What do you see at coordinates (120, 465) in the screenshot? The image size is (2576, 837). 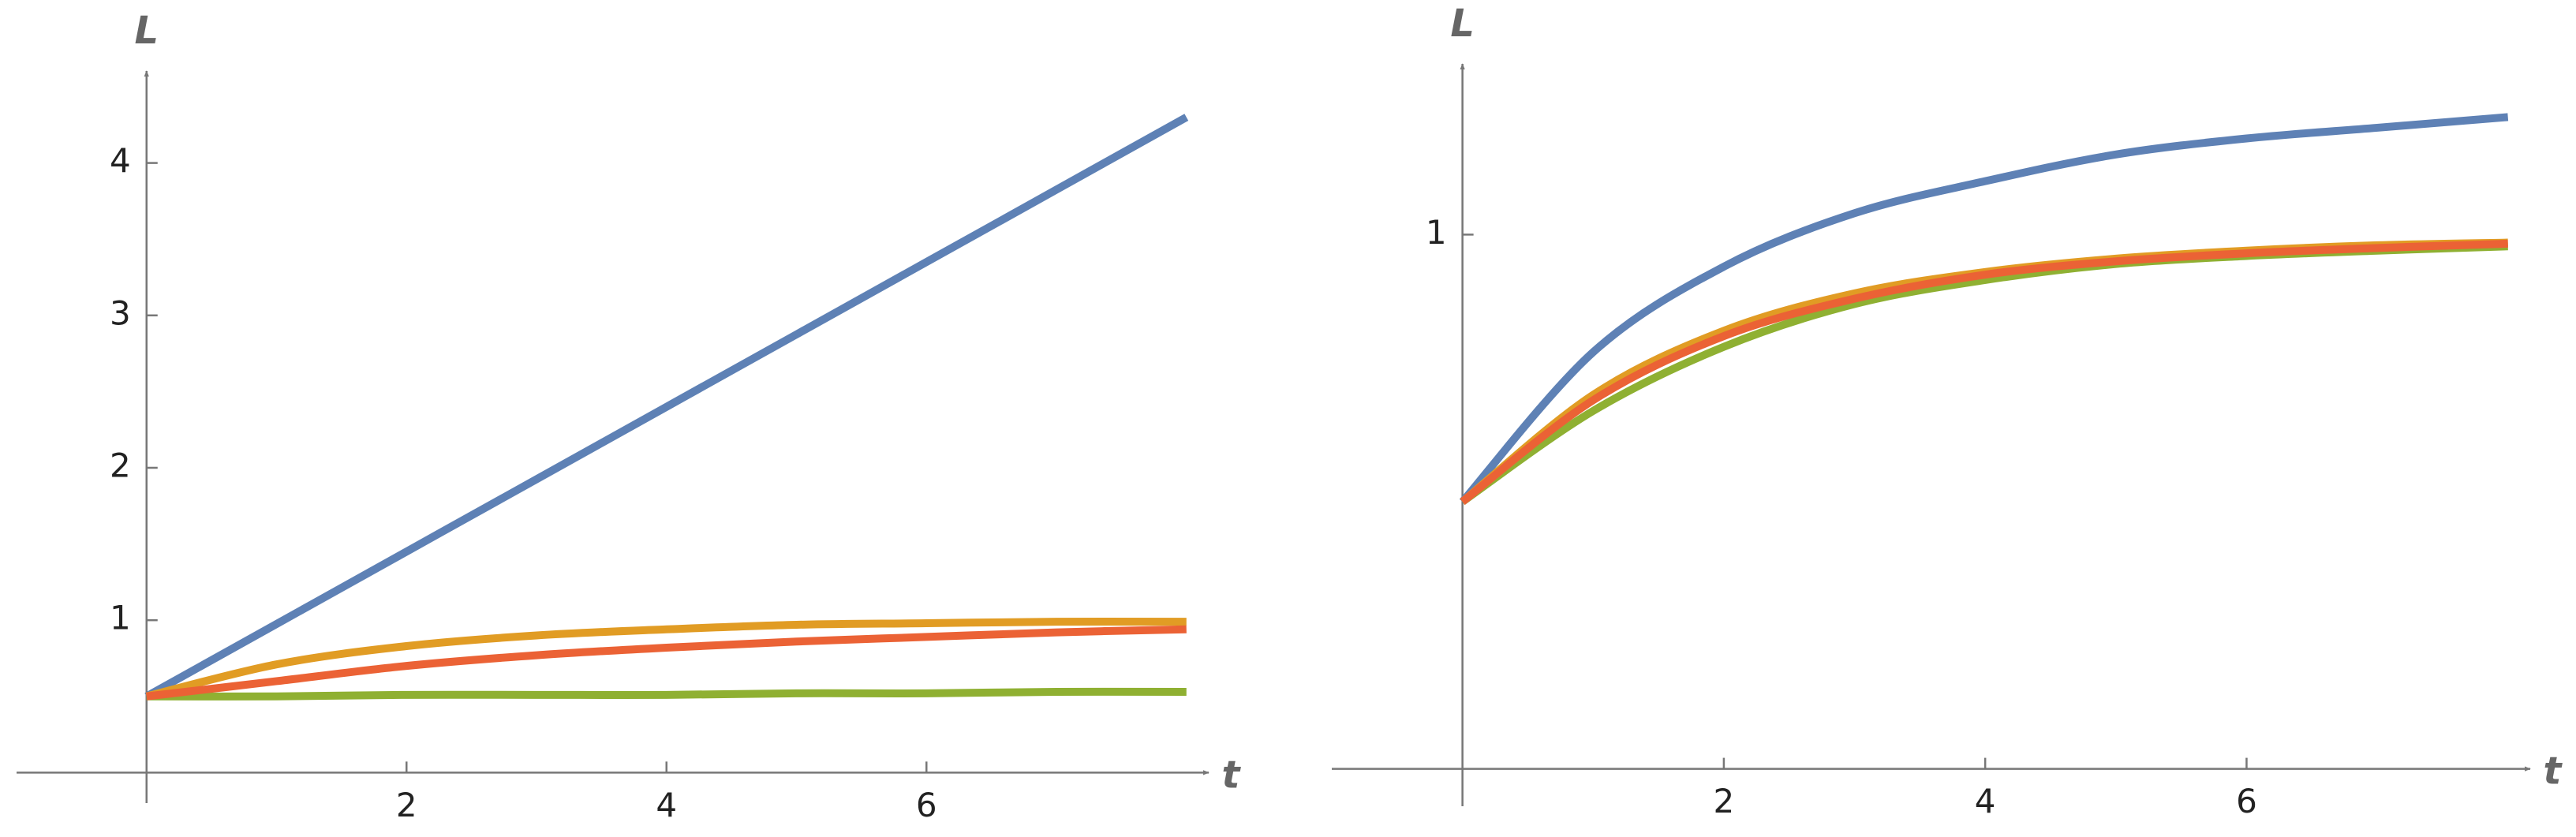 I see `y-tick-label: 2` at bounding box center [120, 465].